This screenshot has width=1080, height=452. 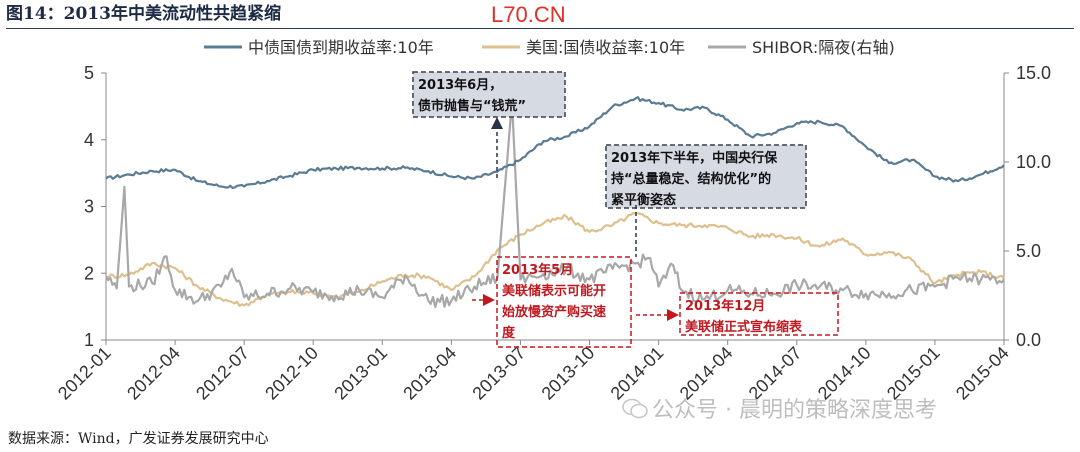 I want to click on x-tick-label: 2012-07, so click(x=222, y=373).